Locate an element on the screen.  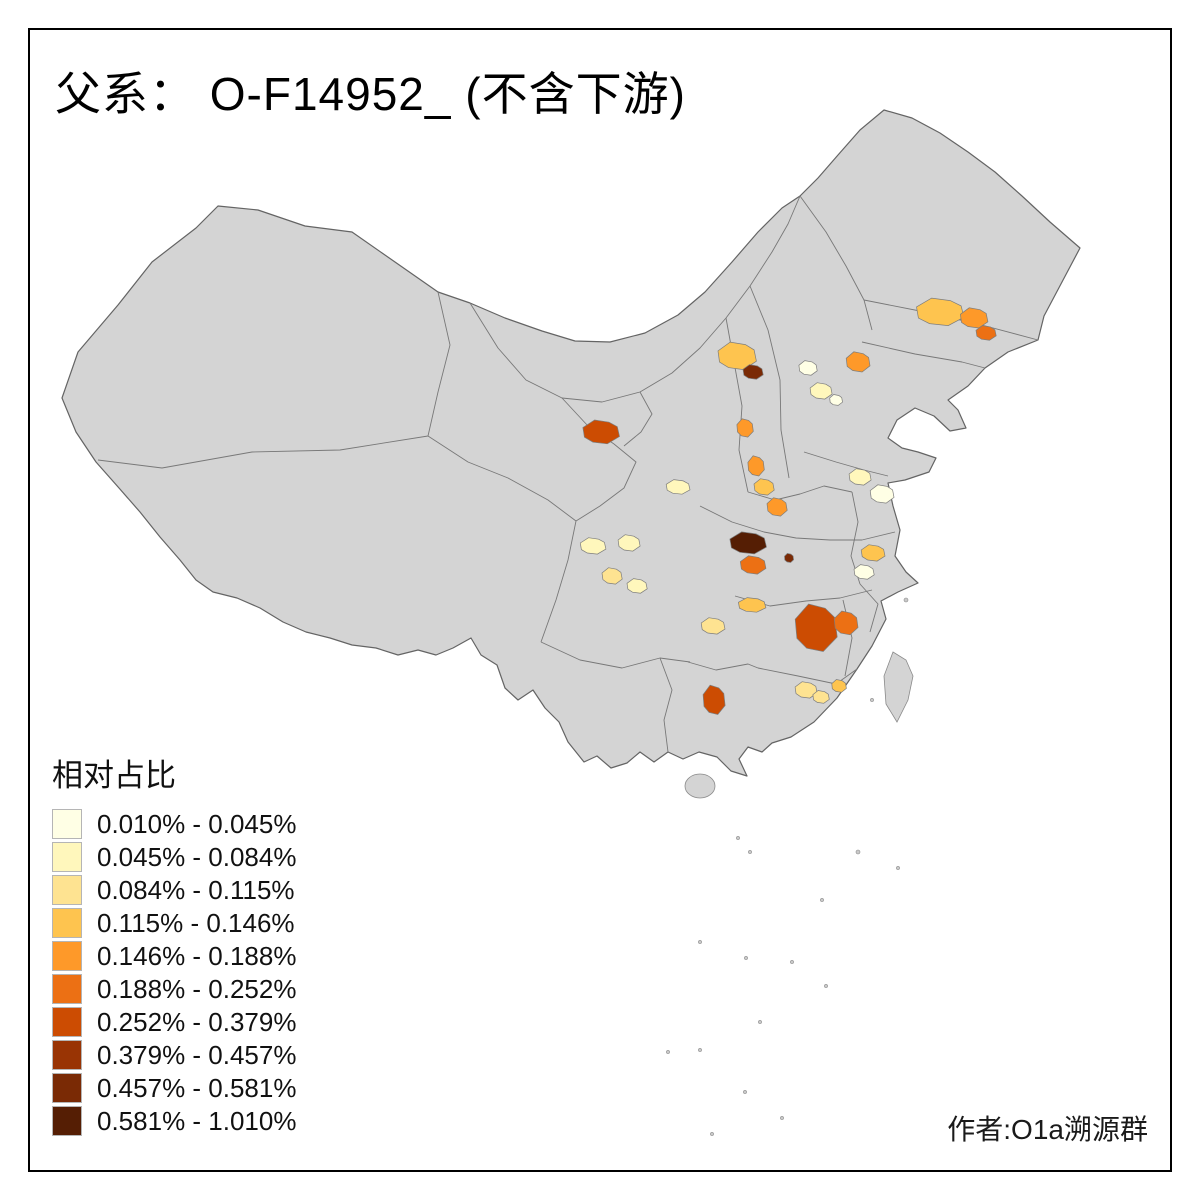
legend-item: 0.252% - 0.379% is located at coordinates (174, 1022).